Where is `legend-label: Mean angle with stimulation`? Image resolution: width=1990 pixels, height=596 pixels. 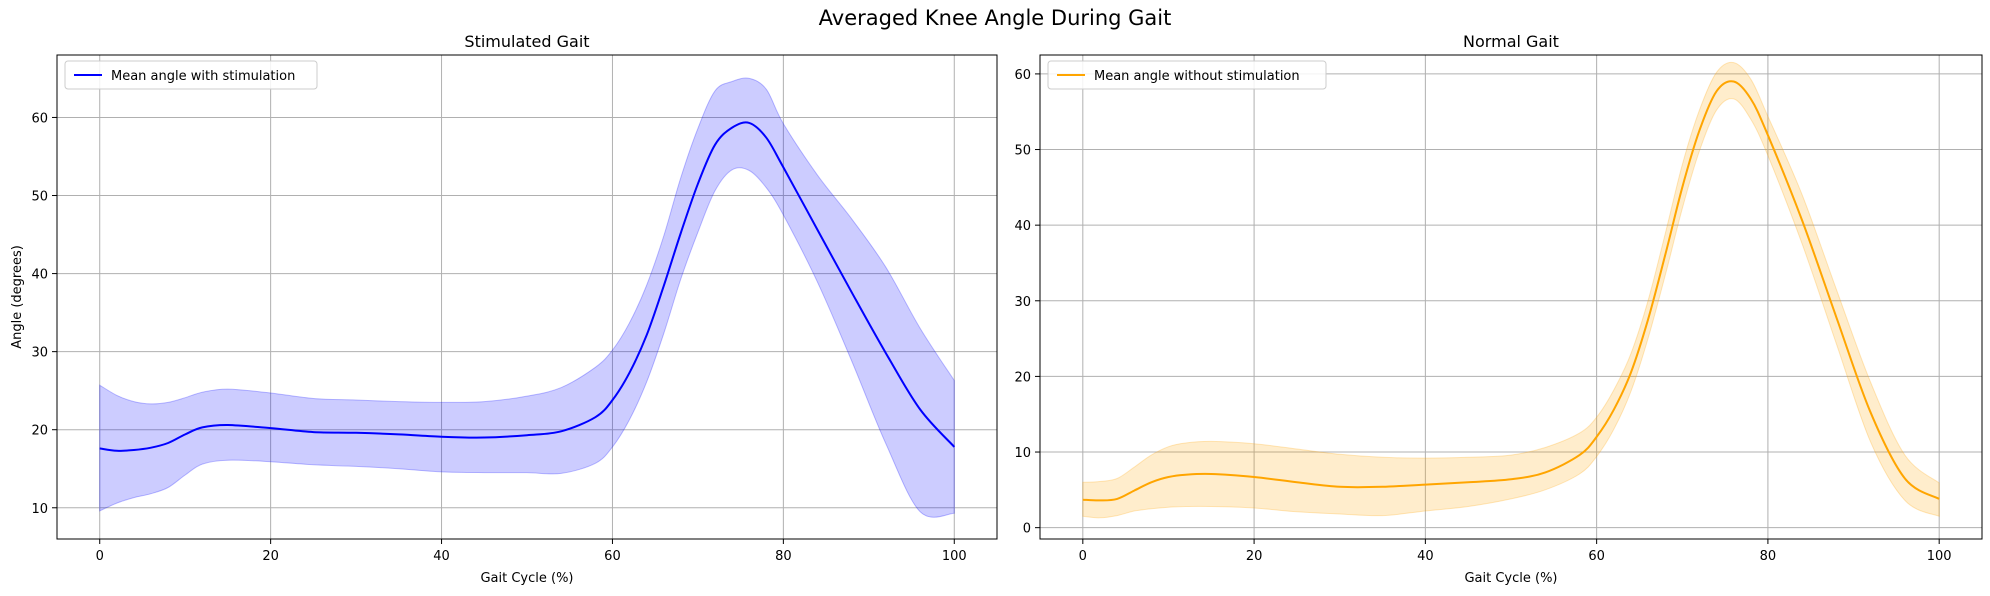
legend-label: Mean angle with stimulation is located at coordinates (203, 76).